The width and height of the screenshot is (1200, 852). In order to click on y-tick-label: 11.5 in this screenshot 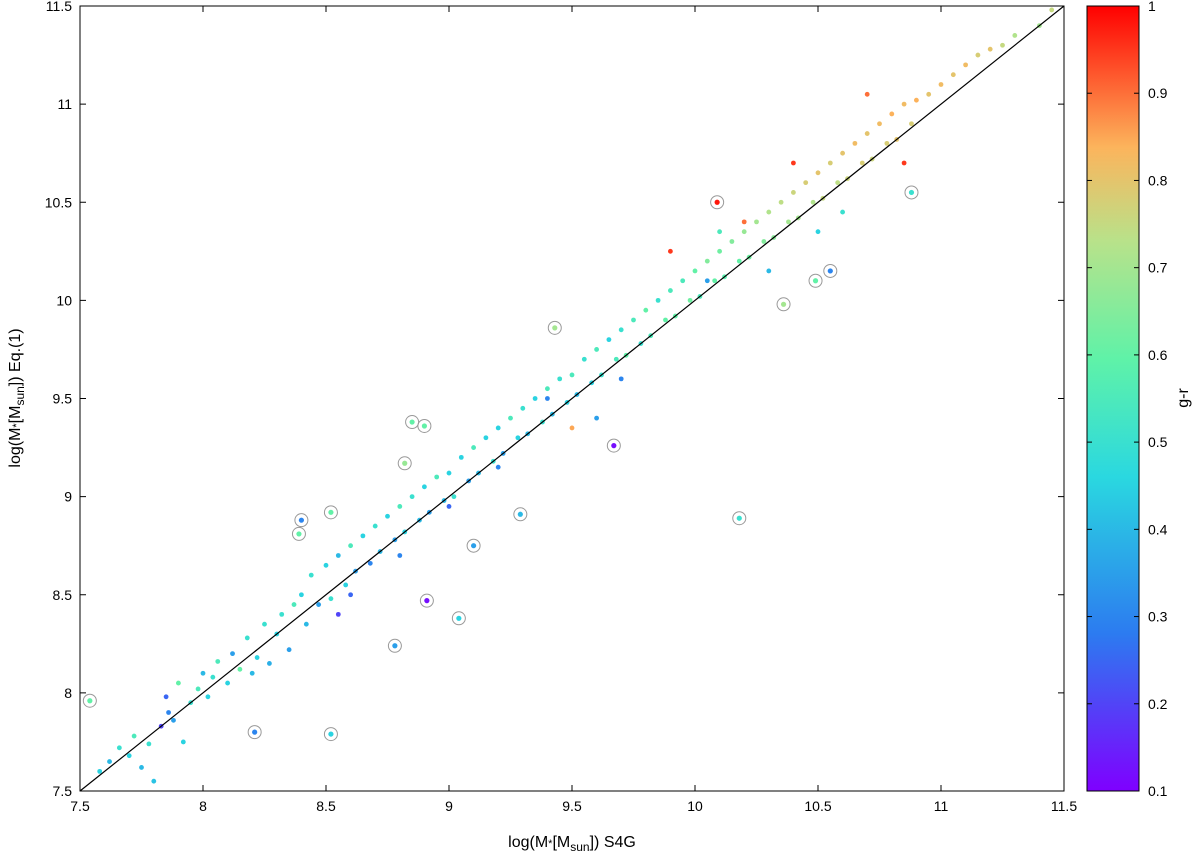, I will do `click(59, 7)`.